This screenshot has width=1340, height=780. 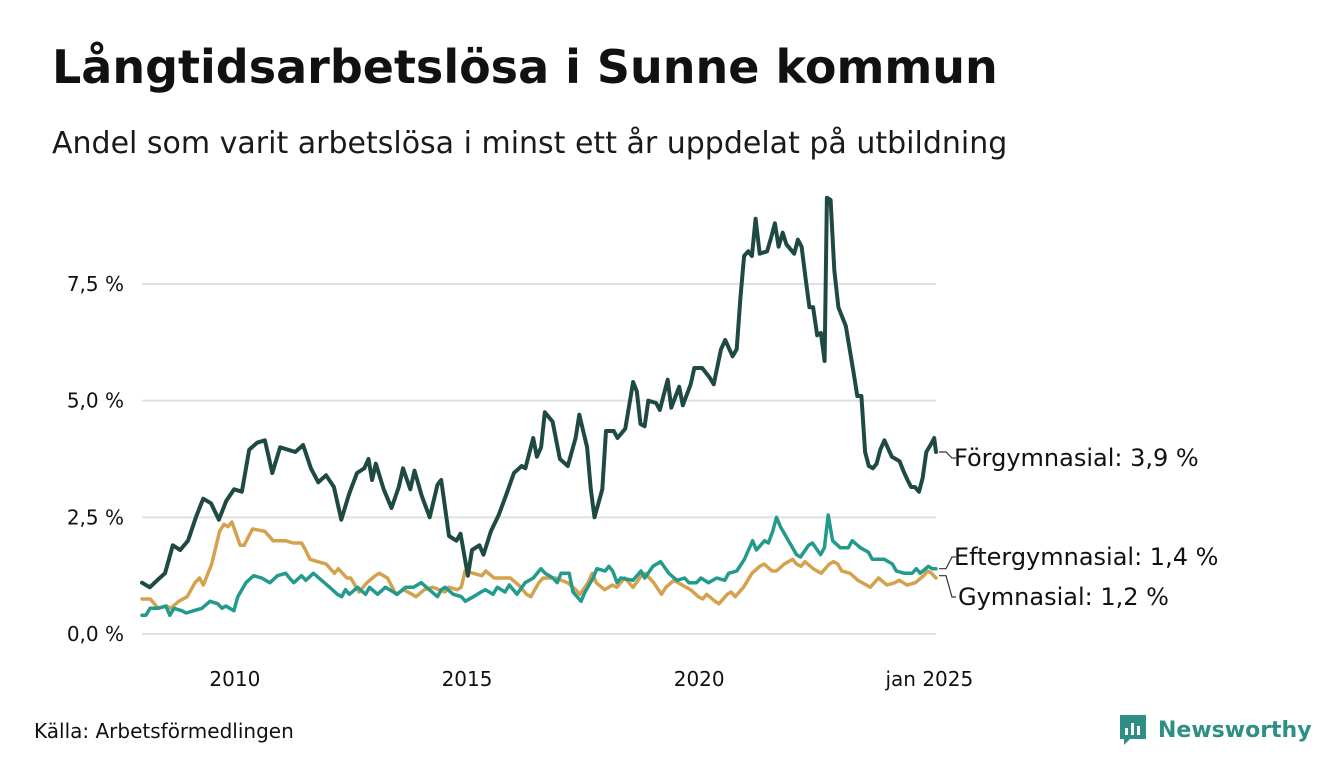 I want to click on x-tick-label: 2015, so click(x=467, y=679).